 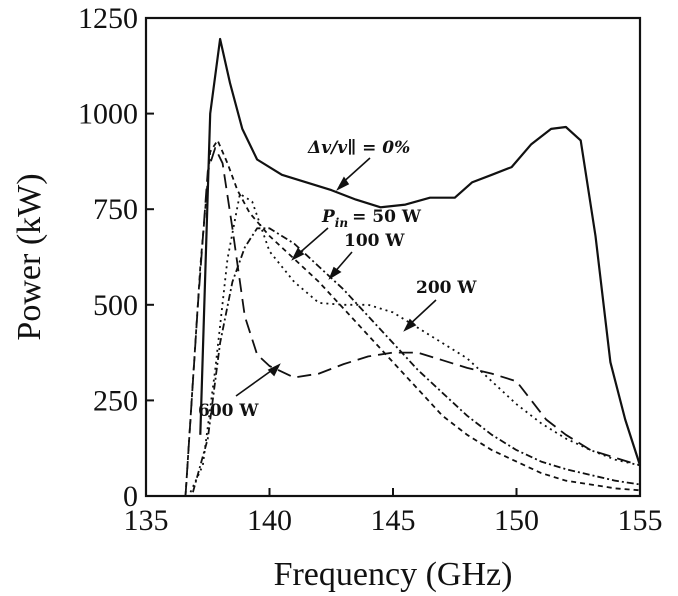 What do you see at coordinates (410, 325) in the screenshot?
I see `arrowhead-200w` at bounding box center [410, 325].